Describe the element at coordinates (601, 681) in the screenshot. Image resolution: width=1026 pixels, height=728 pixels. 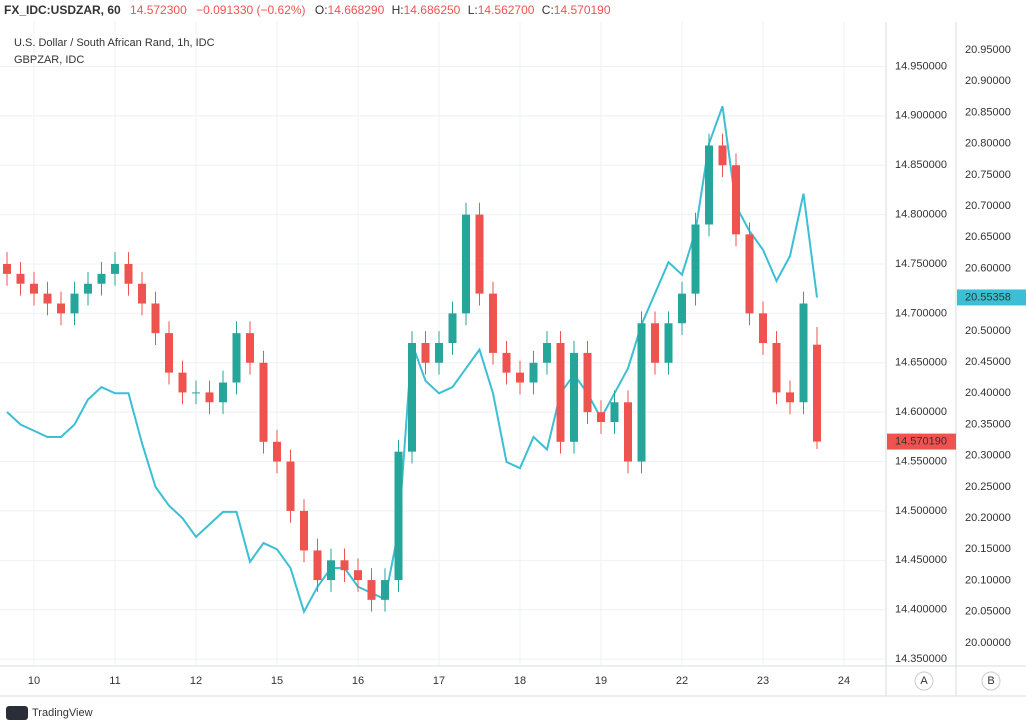
I see `x-tick-label: 19` at that location.